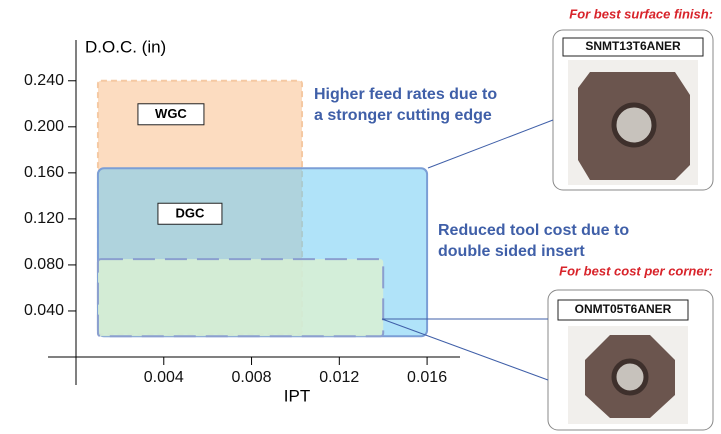  I want to click on annotation: Higher feed rates due to, so click(405, 94).